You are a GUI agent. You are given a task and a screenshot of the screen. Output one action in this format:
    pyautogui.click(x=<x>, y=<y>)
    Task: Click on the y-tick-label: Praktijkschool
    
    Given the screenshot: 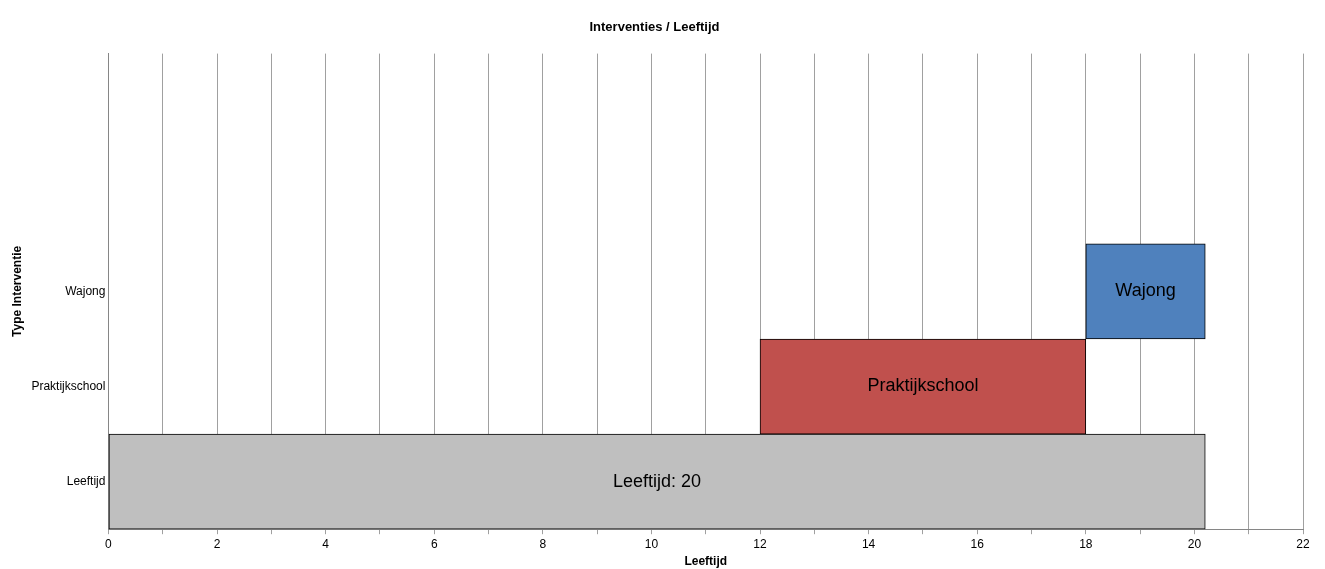 What is the action you would take?
    pyautogui.click(x=68, y=385)
    